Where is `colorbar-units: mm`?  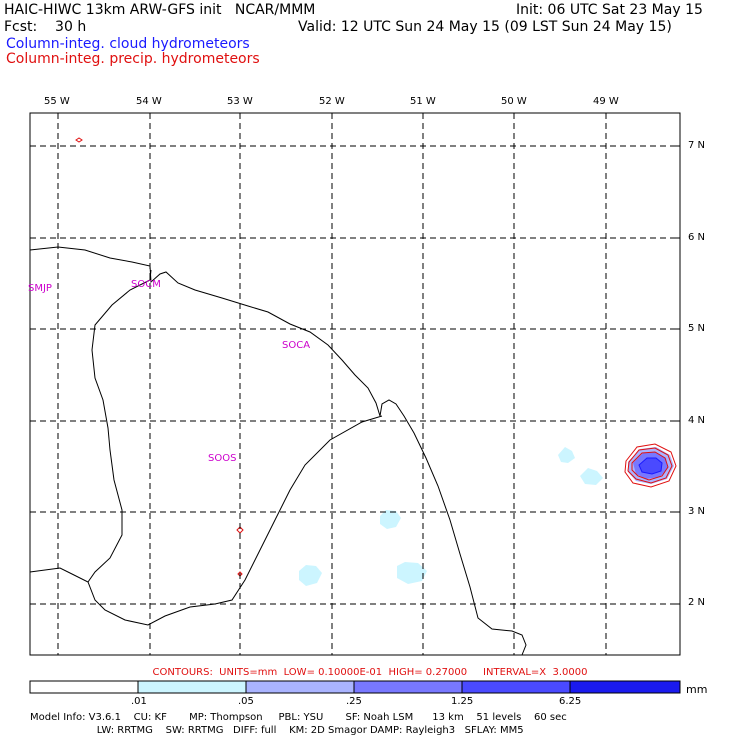 colorbar-units: mm is located at coordinates (697, 689).